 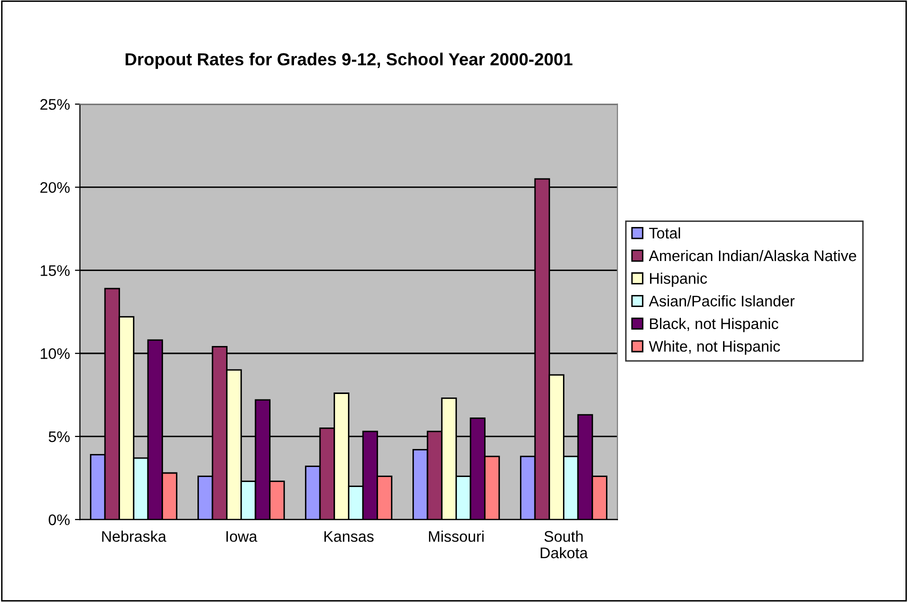 What do you see at coordinates (456, 536) in the screenshot?
I see `x-tick-label: Missouri` at bounding box center [456, 536].